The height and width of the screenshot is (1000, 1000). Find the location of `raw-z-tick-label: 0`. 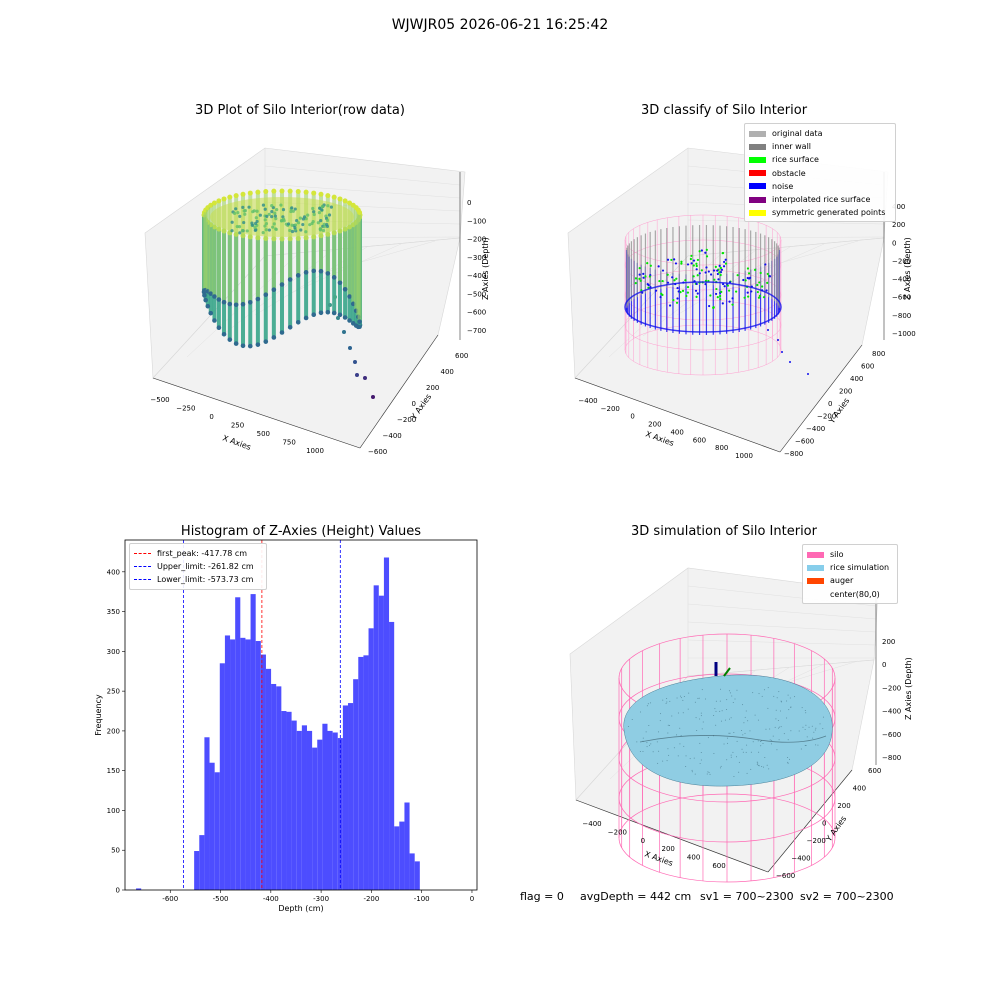

raw-z-tick-label: 0 is located at coordinates (469, 203).